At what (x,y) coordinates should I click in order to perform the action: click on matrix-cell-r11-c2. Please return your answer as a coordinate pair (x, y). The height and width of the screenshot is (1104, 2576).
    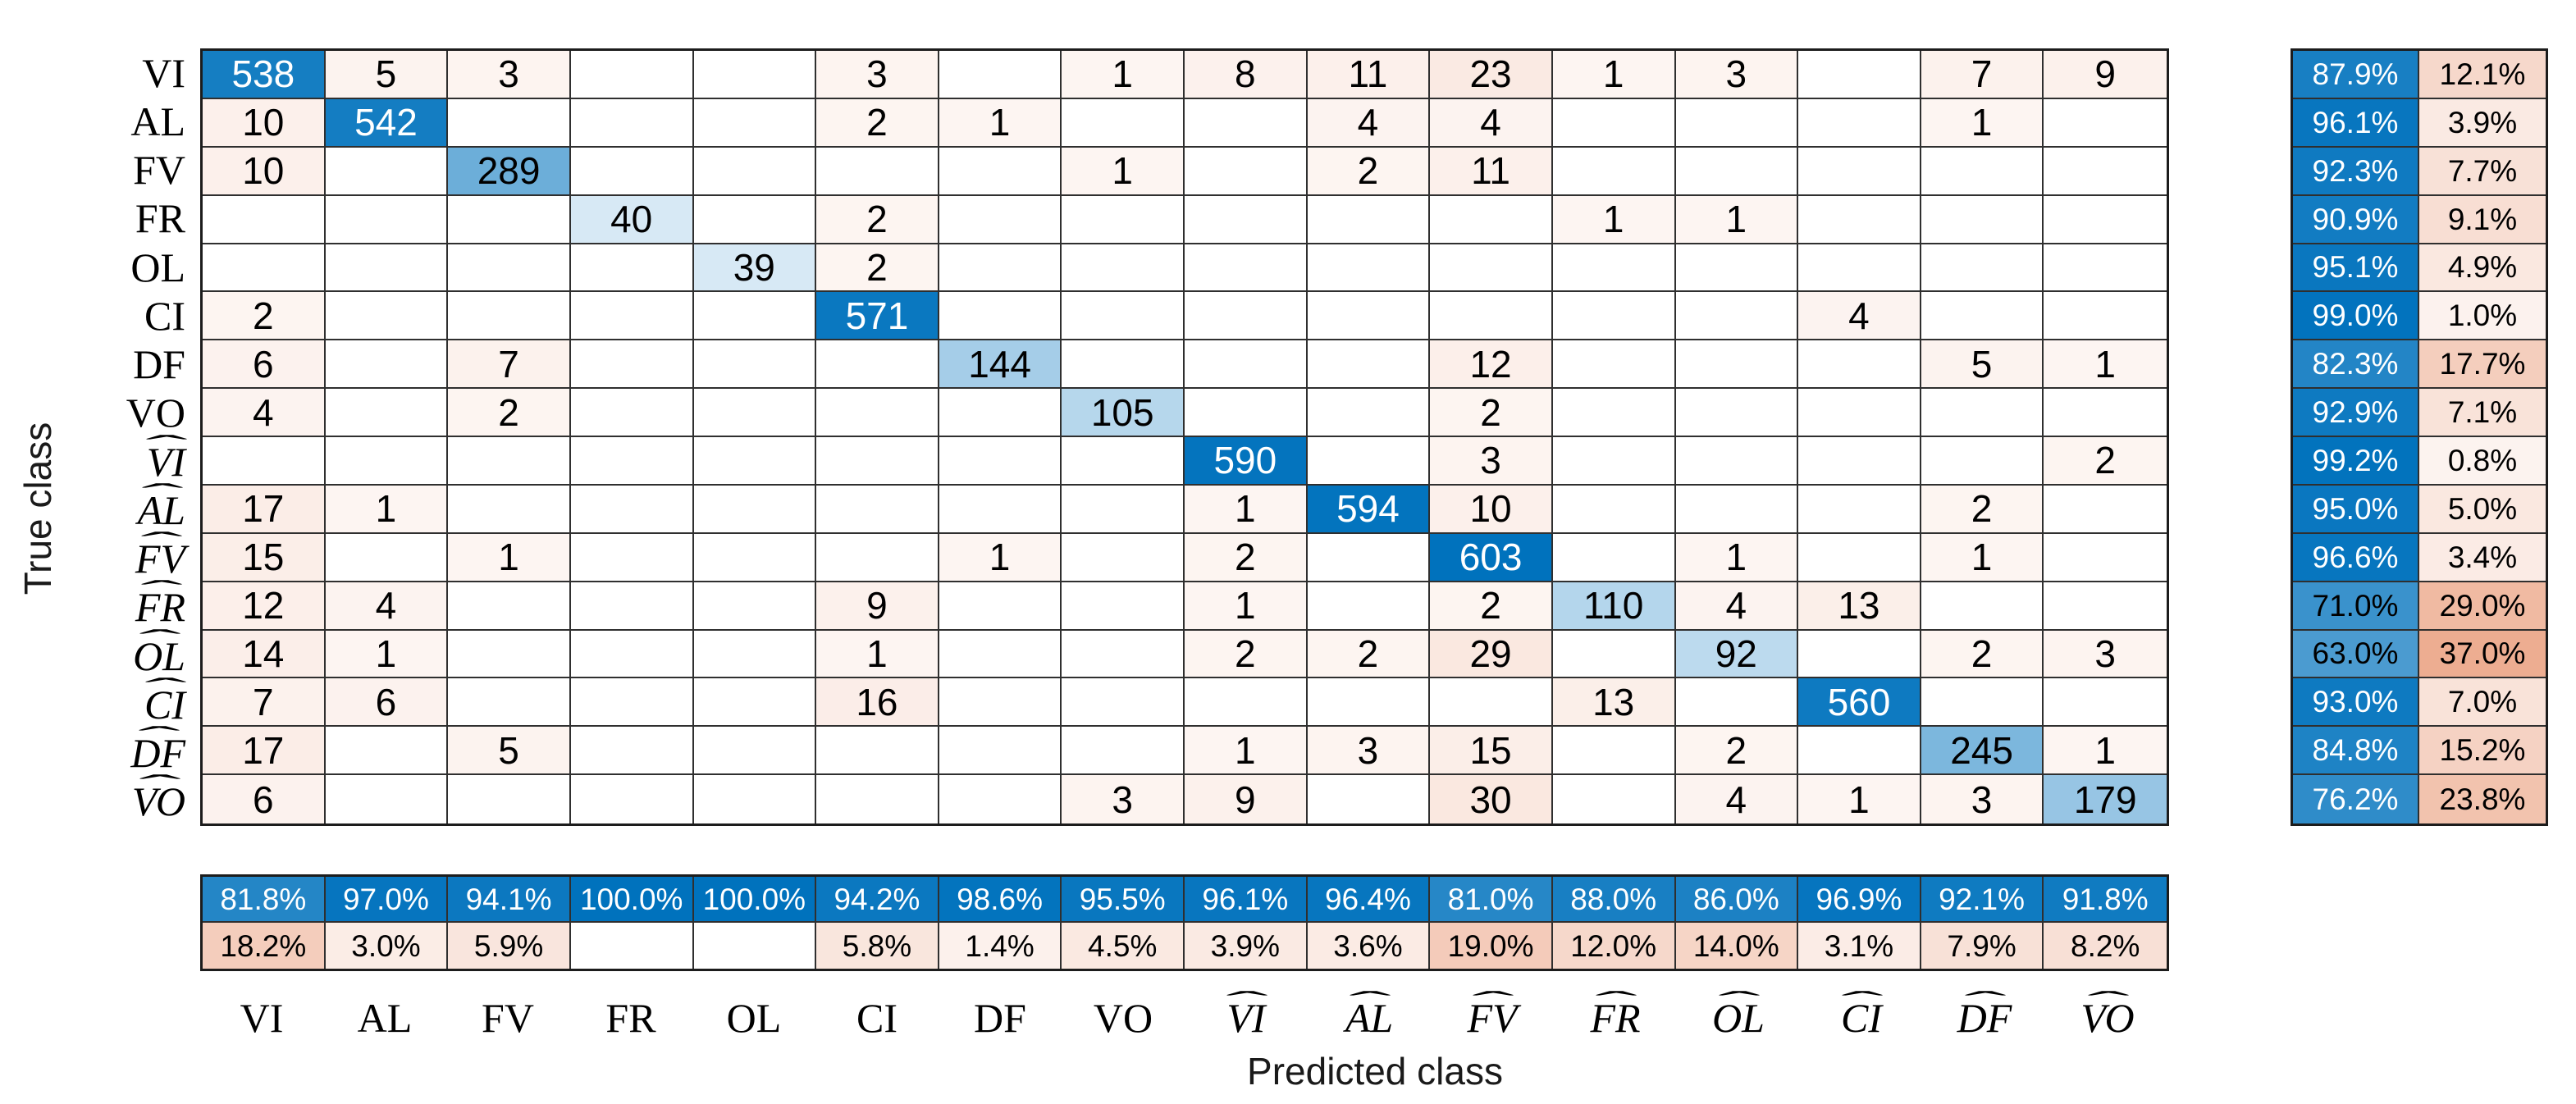
    Looking at the image, I should click on (387, 557).